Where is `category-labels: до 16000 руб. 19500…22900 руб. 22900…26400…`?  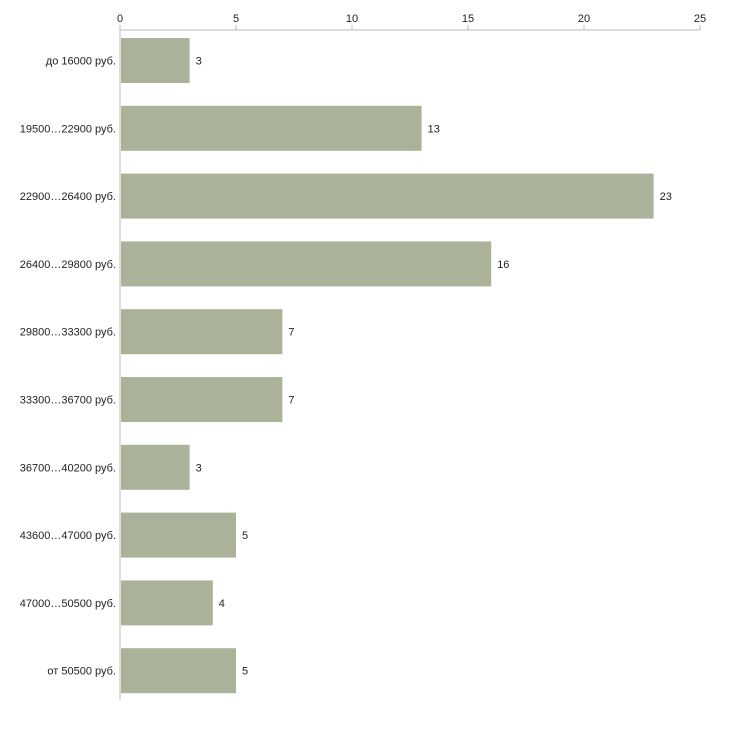
category-labels: до 16000 руб. 19500…22900 руб. 22900…26400… is located at coordinates (68, 367).